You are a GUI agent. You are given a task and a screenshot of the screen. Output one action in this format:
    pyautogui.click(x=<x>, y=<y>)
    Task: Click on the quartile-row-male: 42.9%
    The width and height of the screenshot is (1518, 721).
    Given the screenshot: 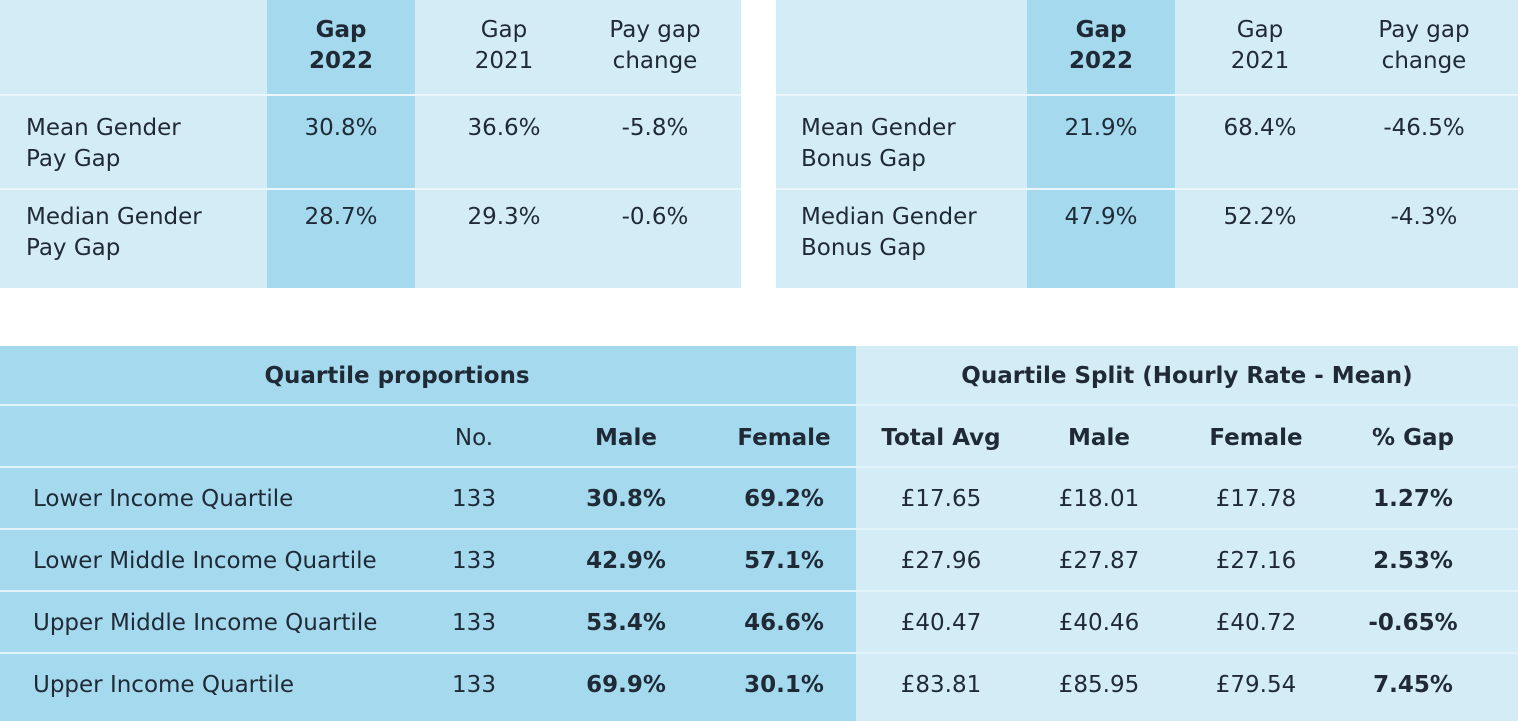 What is the action you would take?
    pyautogui.click(x=626, y=561)
    